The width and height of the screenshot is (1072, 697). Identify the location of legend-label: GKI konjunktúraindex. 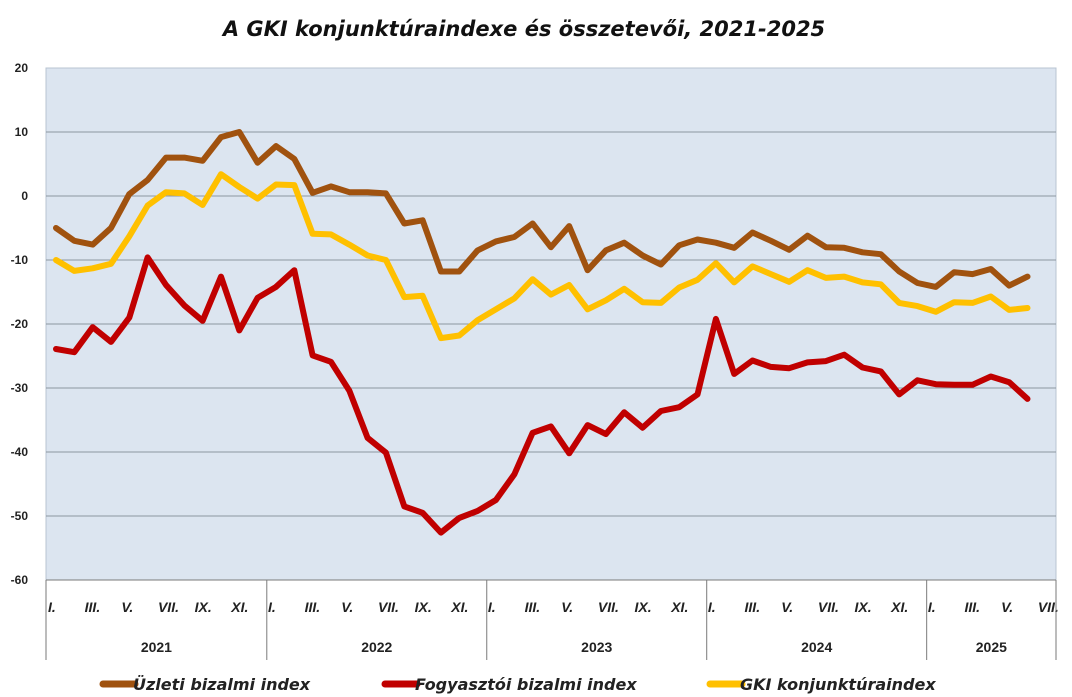
(838, 684).